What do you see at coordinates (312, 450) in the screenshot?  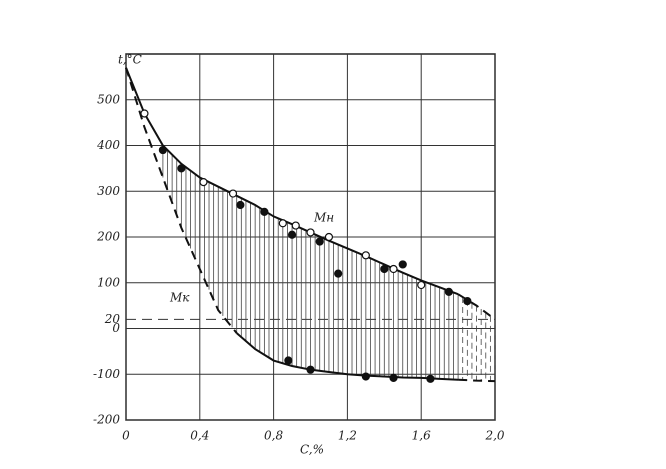 I see `x-axis-label: C,%` at bounding box center [312, 450].